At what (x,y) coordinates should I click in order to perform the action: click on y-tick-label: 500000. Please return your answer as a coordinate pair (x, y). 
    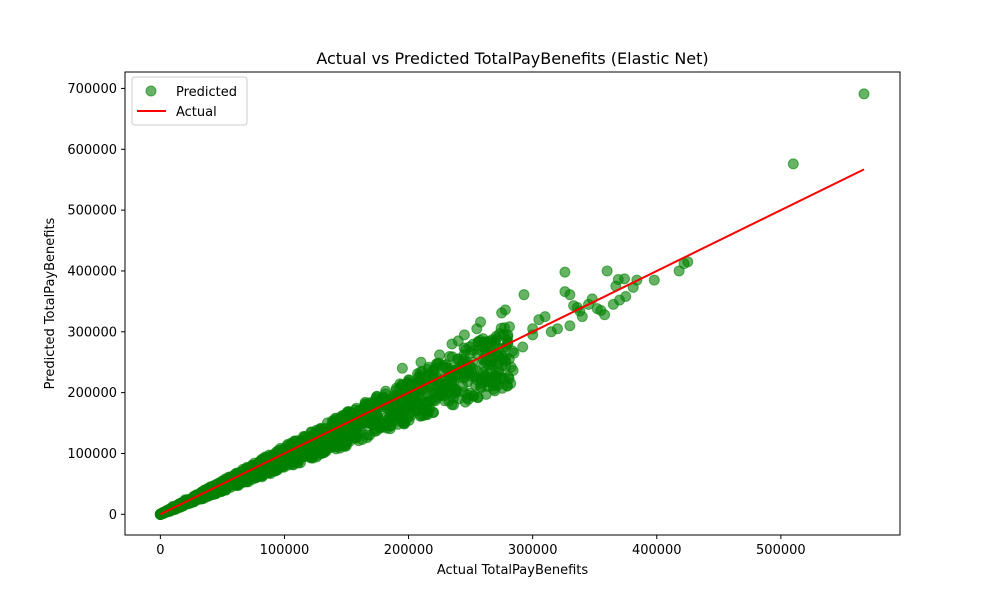
    Looking at the image, I should click on (92, 211).